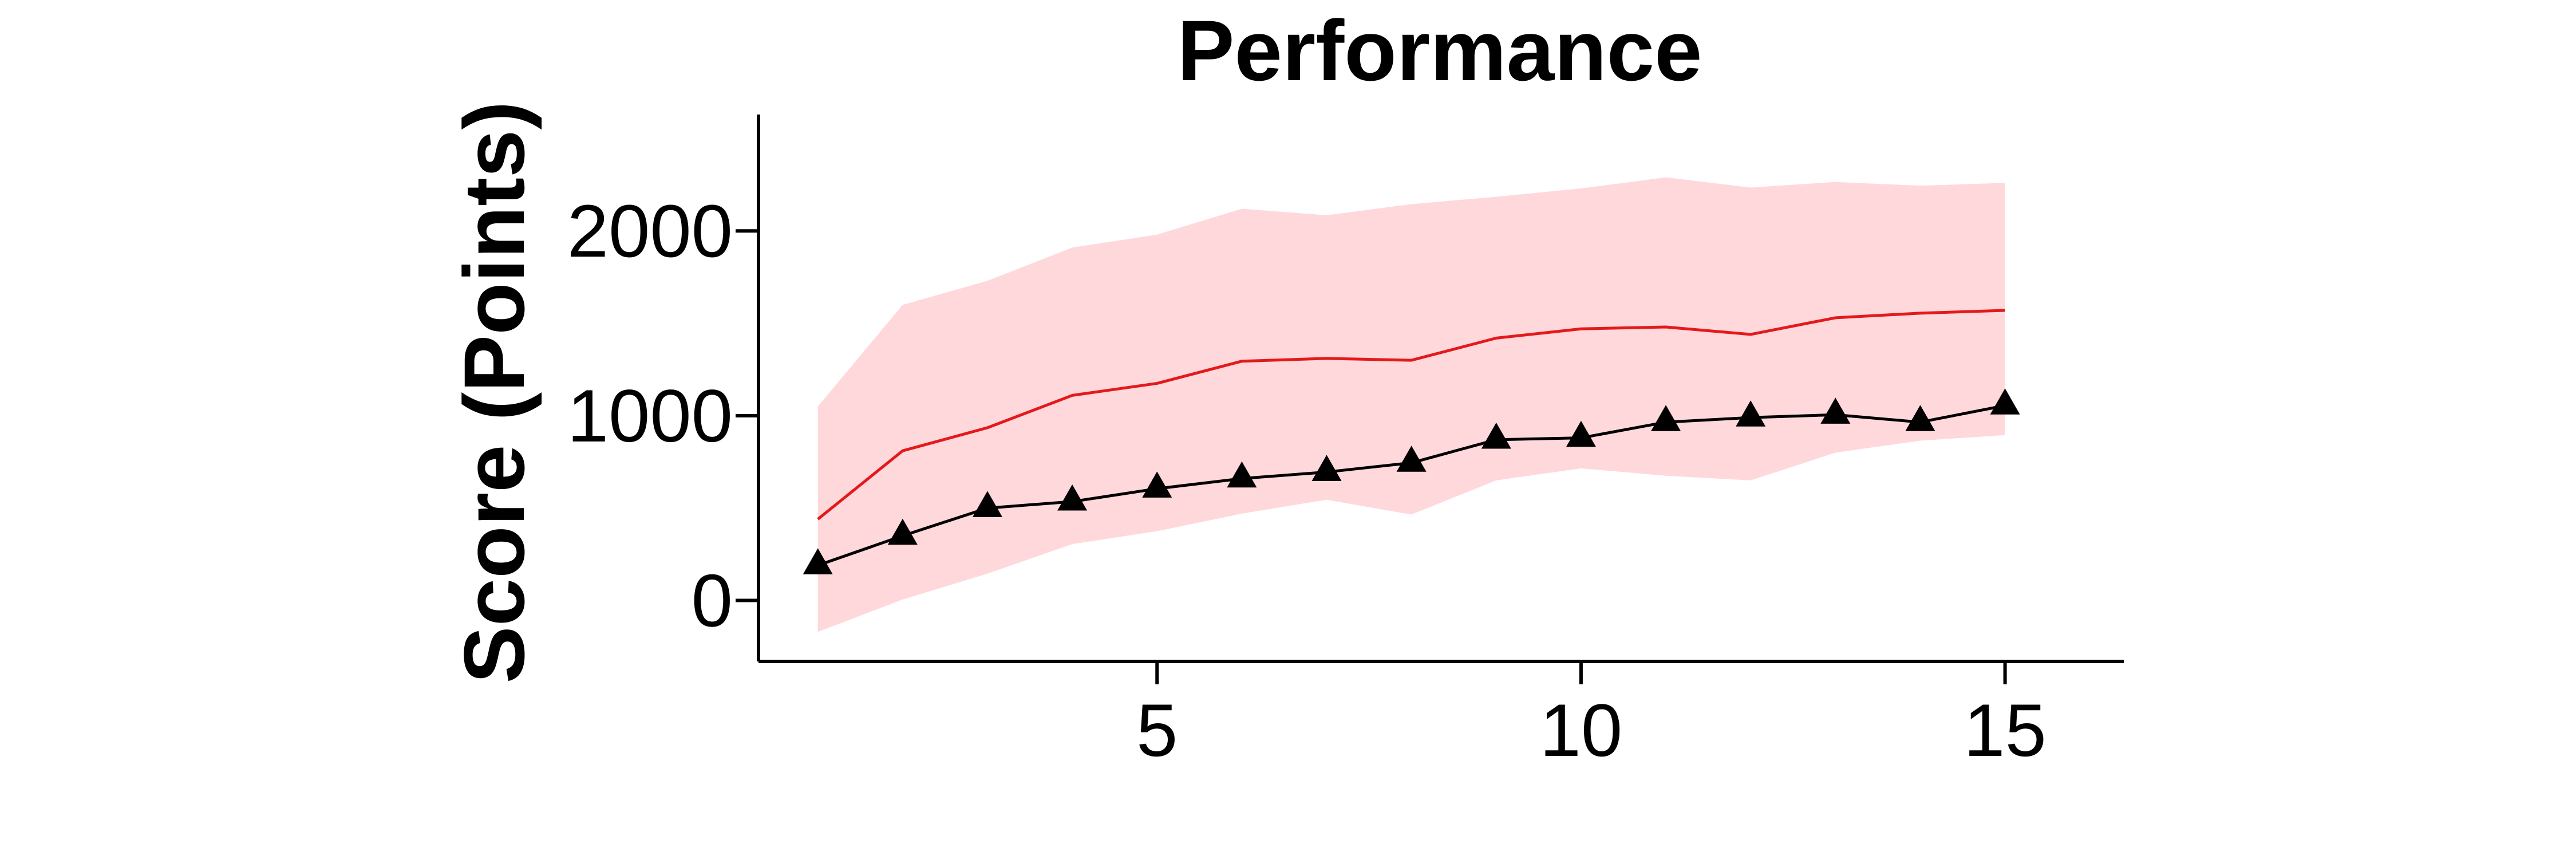  What do you see at coordinates (650, 416) in the screenshot?
I see `y-tick-label: 1000` at bounding box center [650, 416].